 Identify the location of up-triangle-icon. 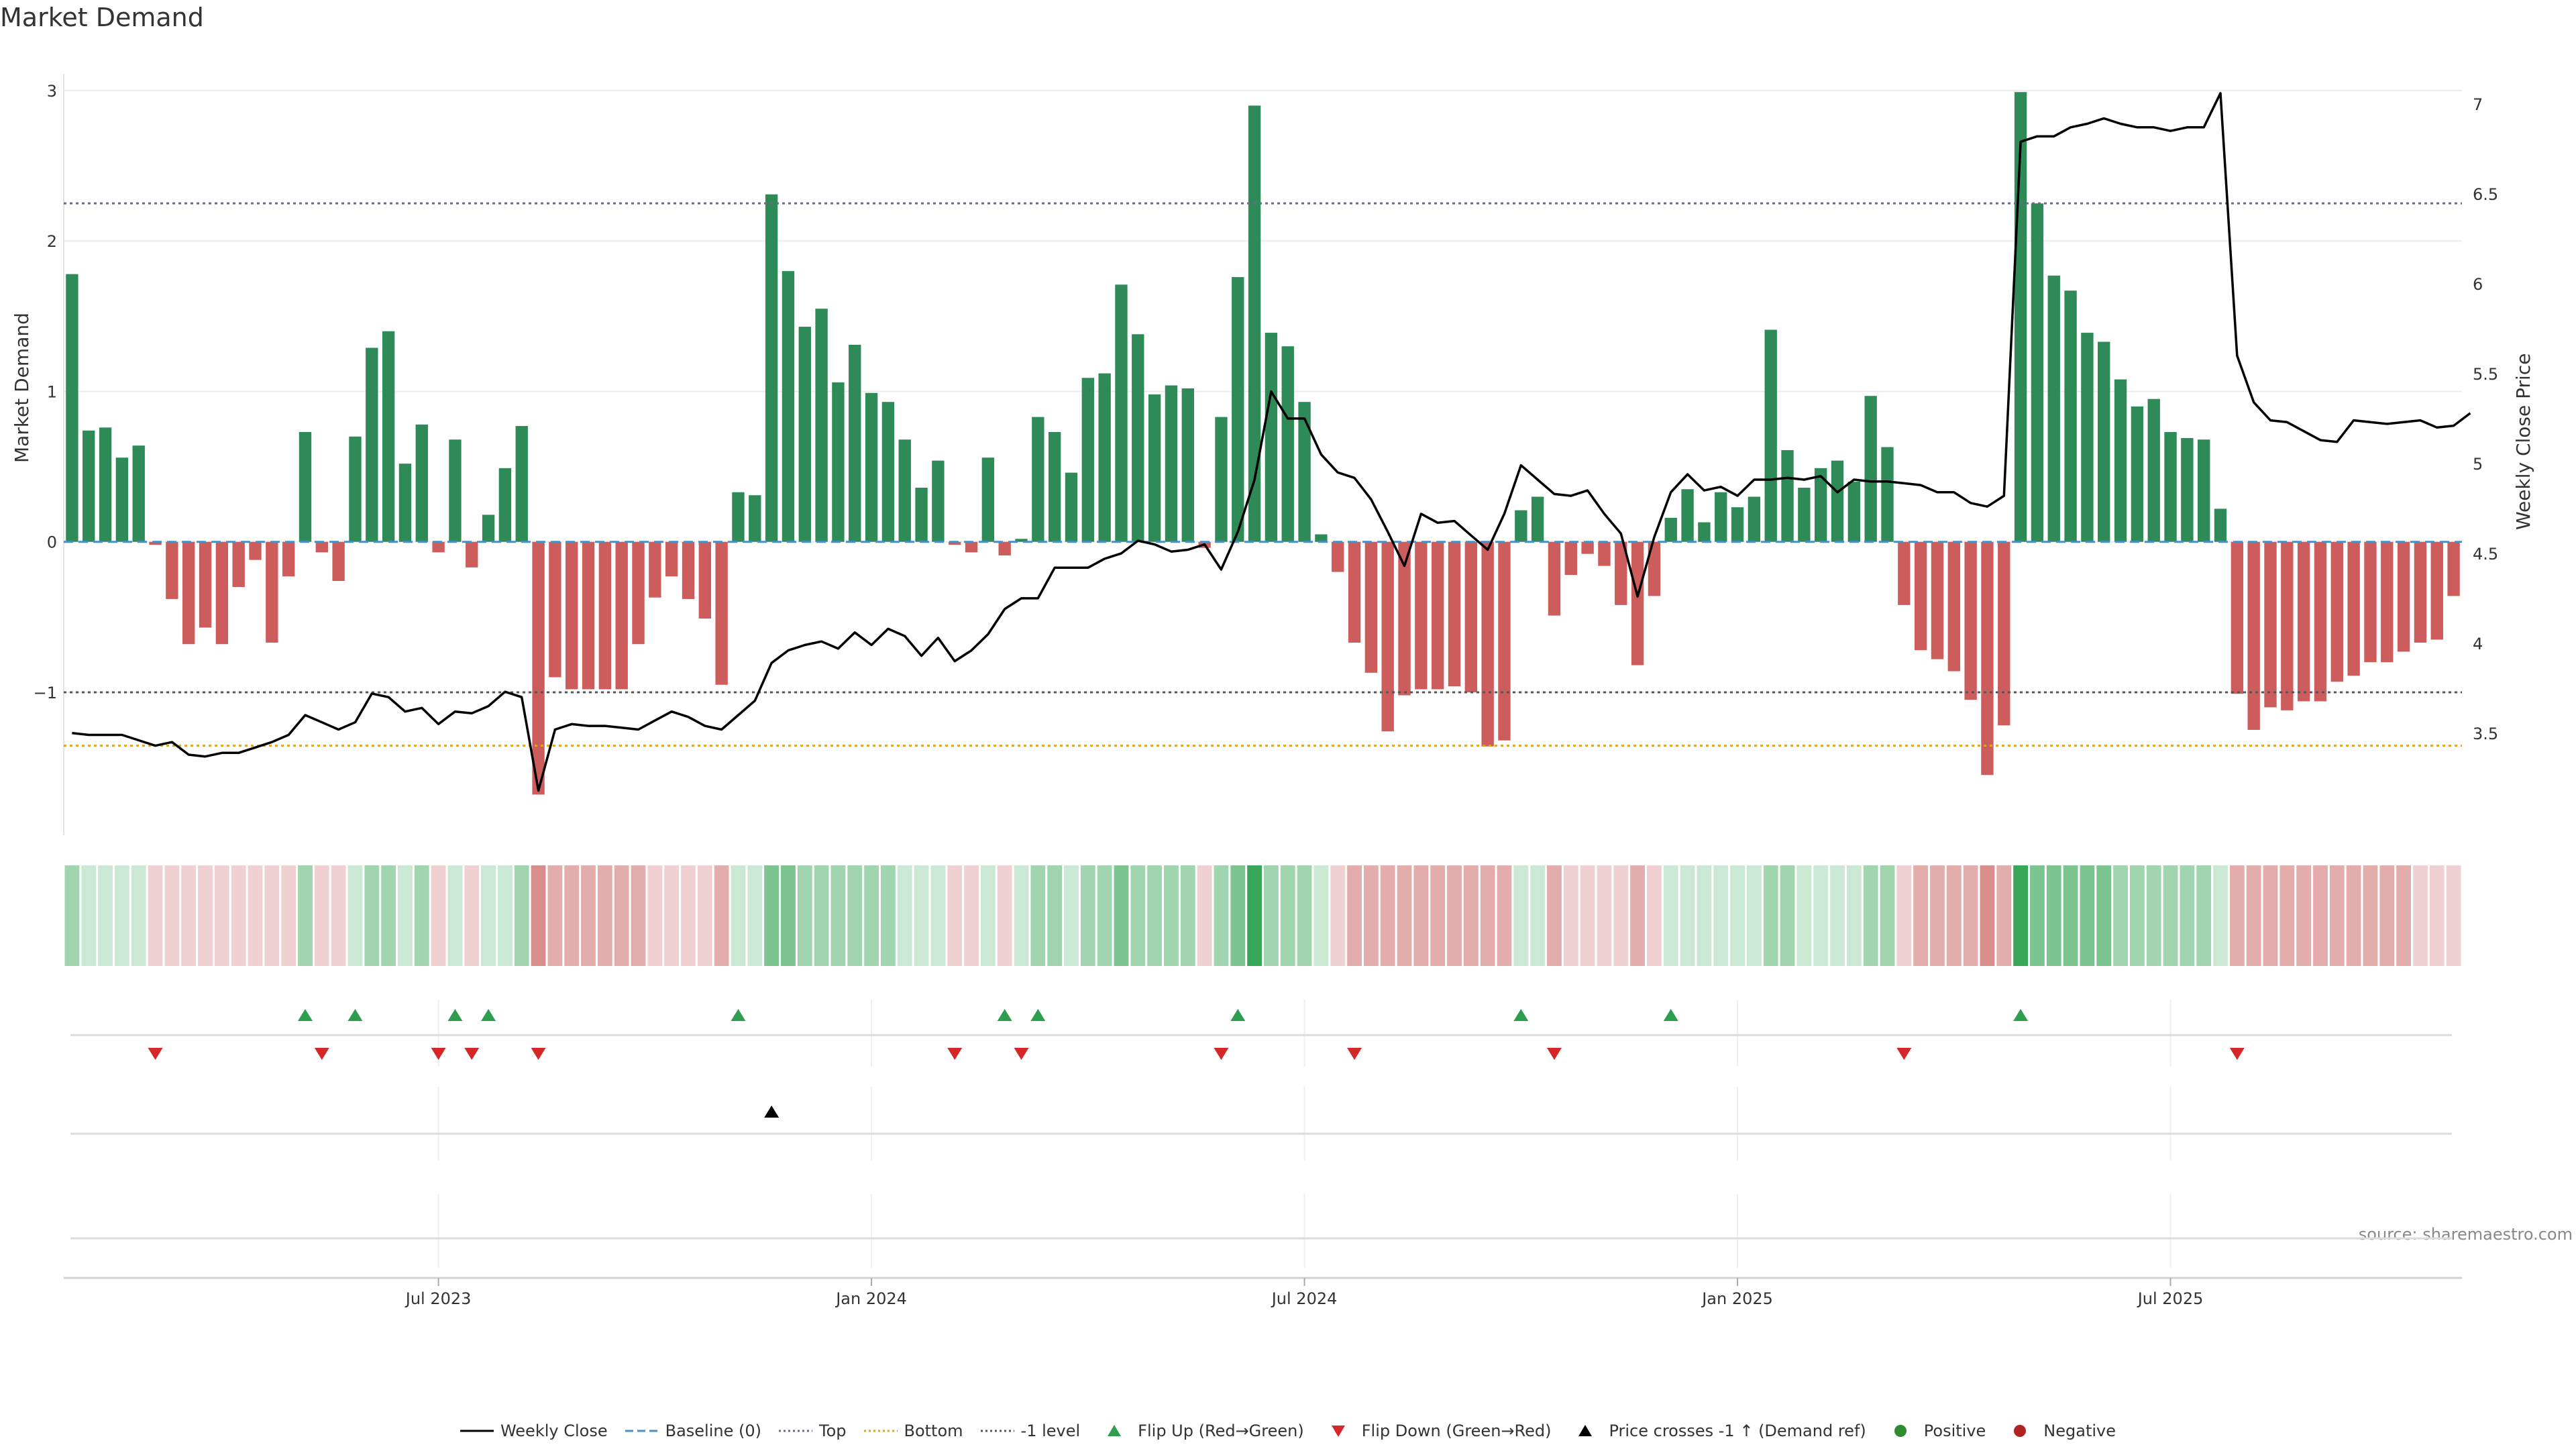
(1585, 1430).